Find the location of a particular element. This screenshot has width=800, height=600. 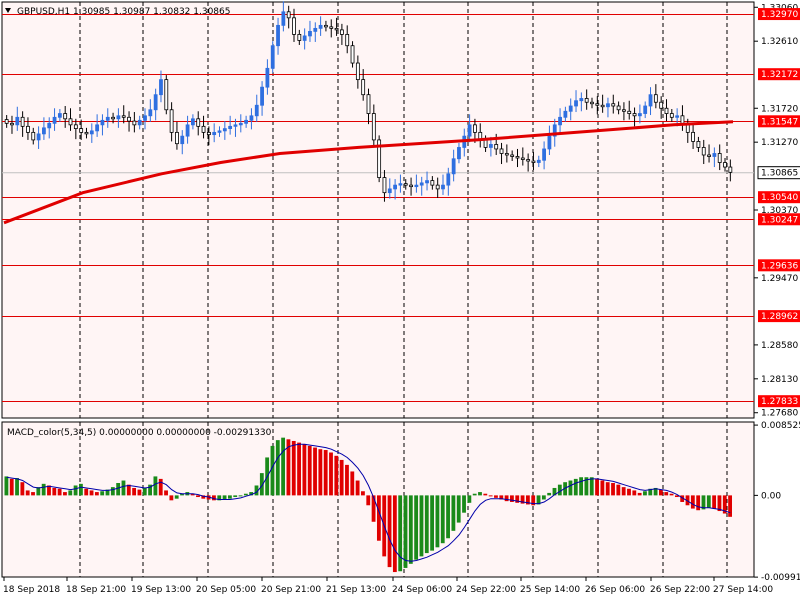

x-tick-label: 24 Sep 06:00 is located at coordinates (422, 590).